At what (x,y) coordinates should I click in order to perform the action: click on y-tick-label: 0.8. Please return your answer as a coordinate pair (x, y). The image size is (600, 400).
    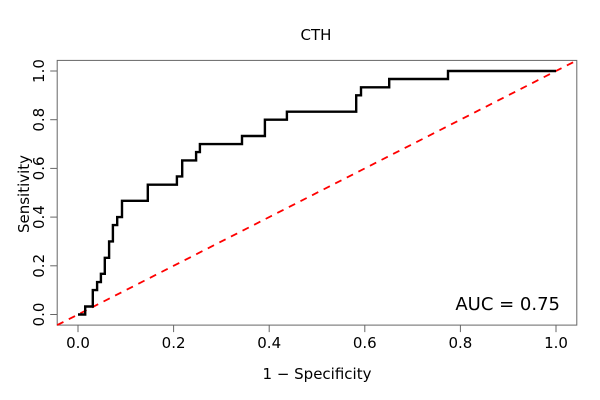
    Looking at the image, I should click on (39, 120).